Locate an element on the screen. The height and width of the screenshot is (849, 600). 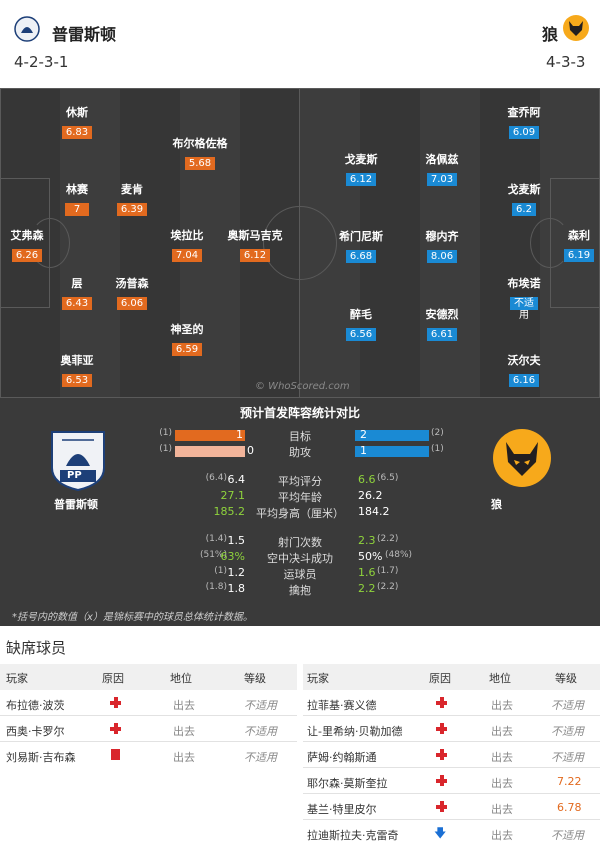
stat-row-goals: (1) 1 目标 2 (2) is located at coordinates (301, 435).